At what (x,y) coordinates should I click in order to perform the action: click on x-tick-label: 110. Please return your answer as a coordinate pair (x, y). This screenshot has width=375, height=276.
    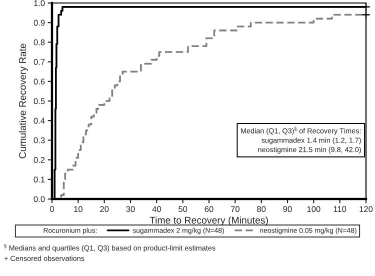
    Looking at the image, I should click on (340, 209).